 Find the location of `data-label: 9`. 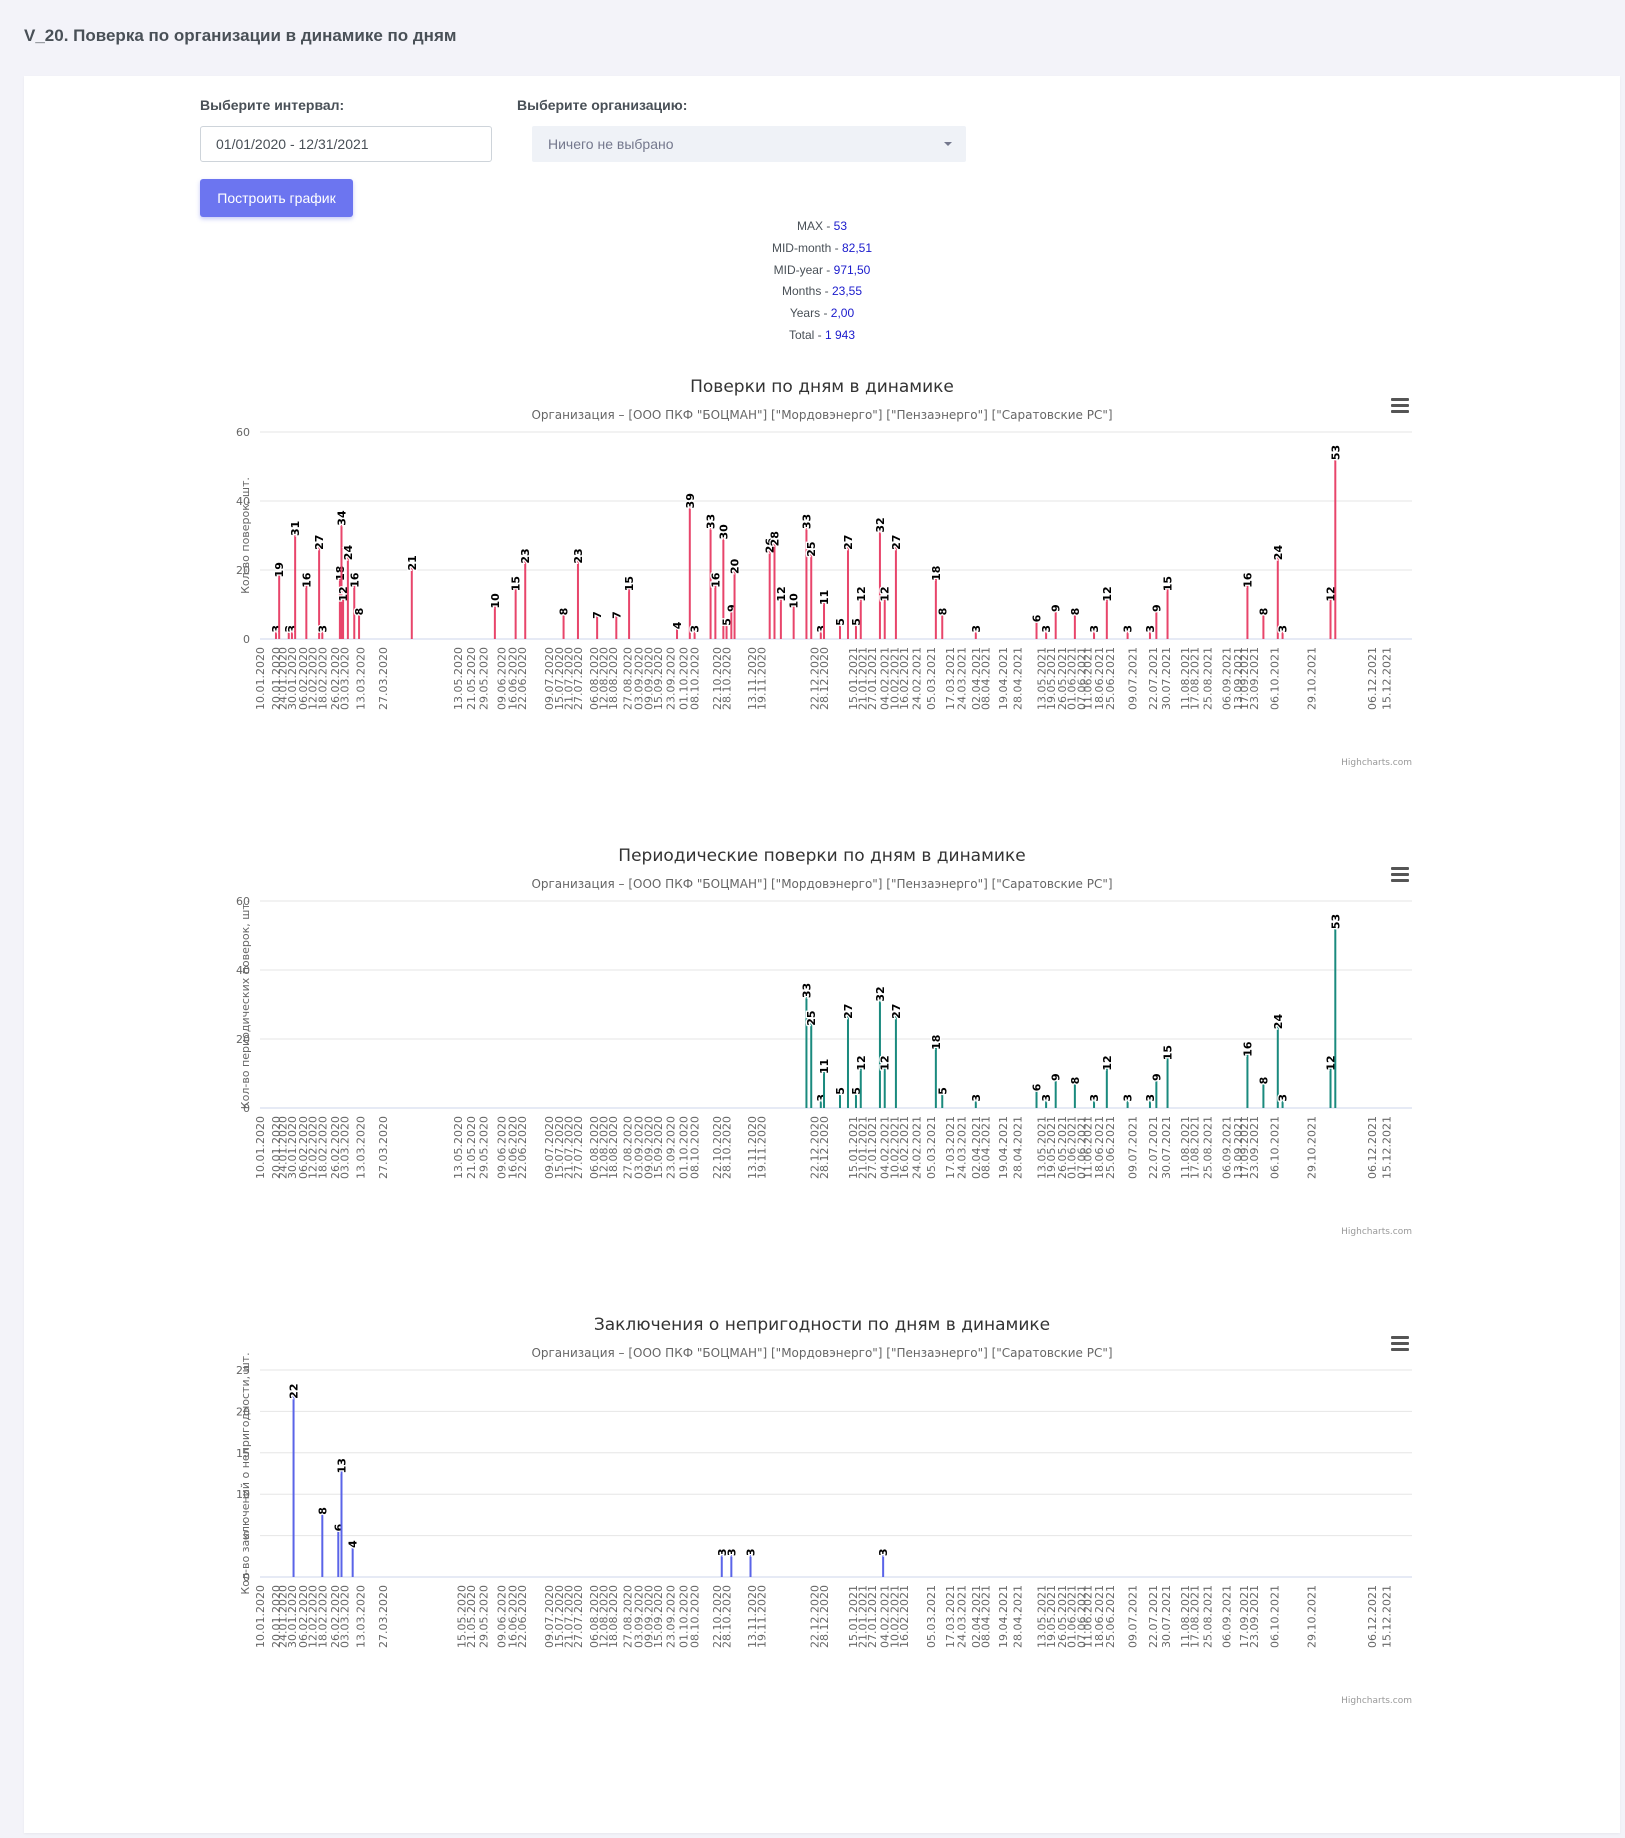

data-label: 9 is located at coordinates (1156, 1077).